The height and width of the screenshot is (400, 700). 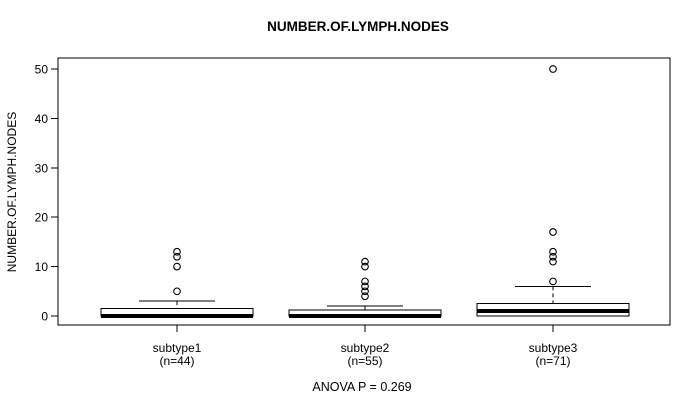 I want to click on x-tick-count-label: (n=55), so click(x=364, y=361).